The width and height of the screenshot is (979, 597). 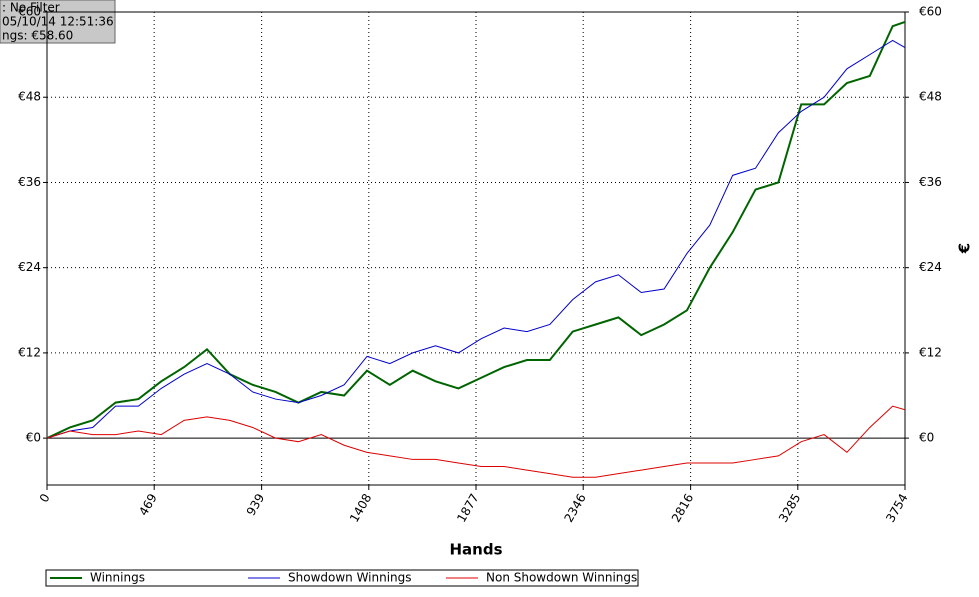 What do you see at coordinates (926, 438) in the screenshot?
I see `y2-tick-label: €0` at bounding box center [926, 438].